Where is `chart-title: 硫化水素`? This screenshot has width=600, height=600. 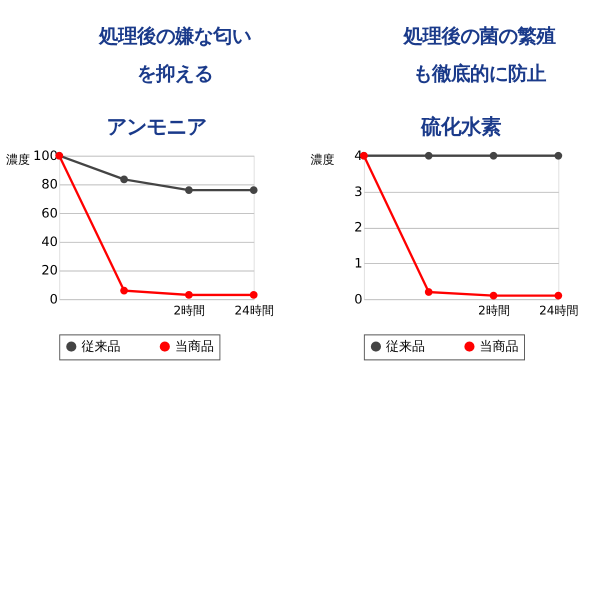 chart-title: 硫化水素 is located at coordinates (461, 126).